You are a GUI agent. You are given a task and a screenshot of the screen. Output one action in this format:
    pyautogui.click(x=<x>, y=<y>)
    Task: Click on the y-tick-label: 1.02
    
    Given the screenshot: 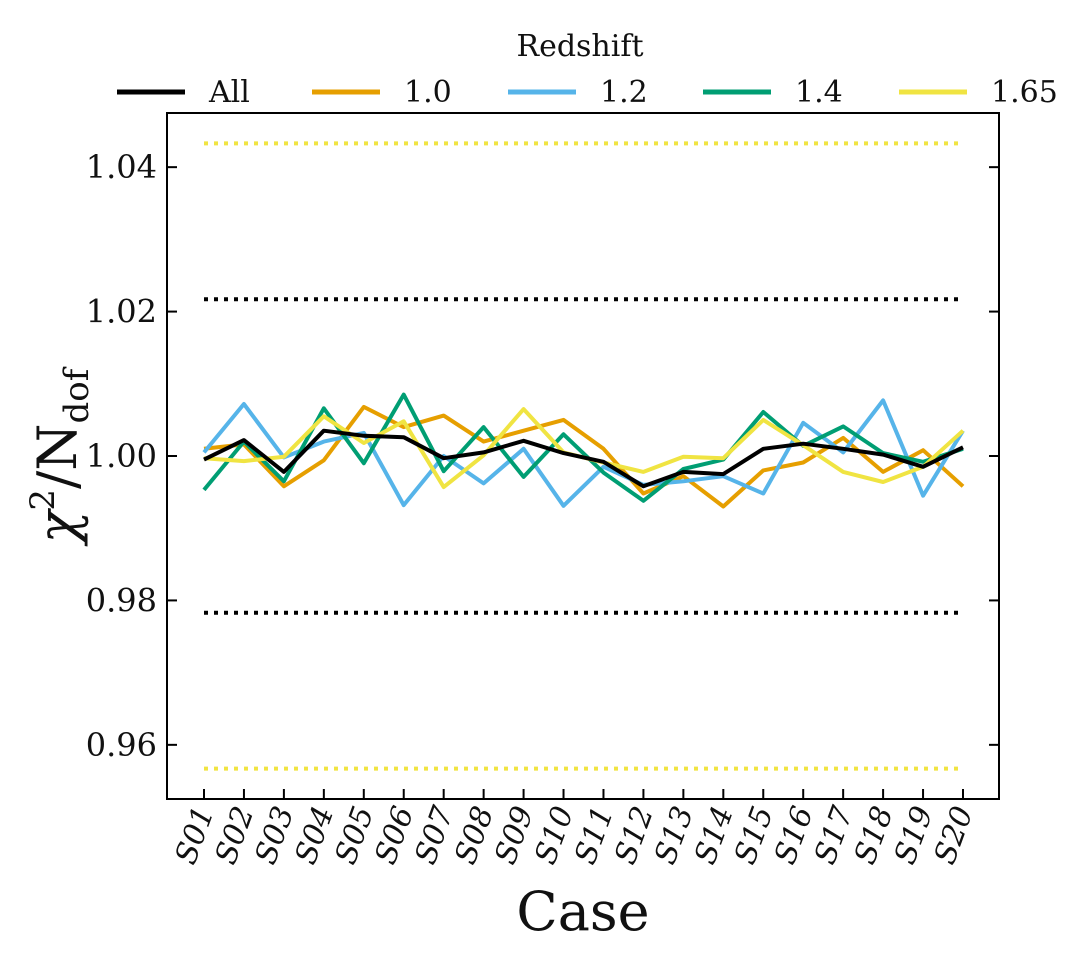 What is the action you would take?
    pyautogui.click(x=121, y=312)
    